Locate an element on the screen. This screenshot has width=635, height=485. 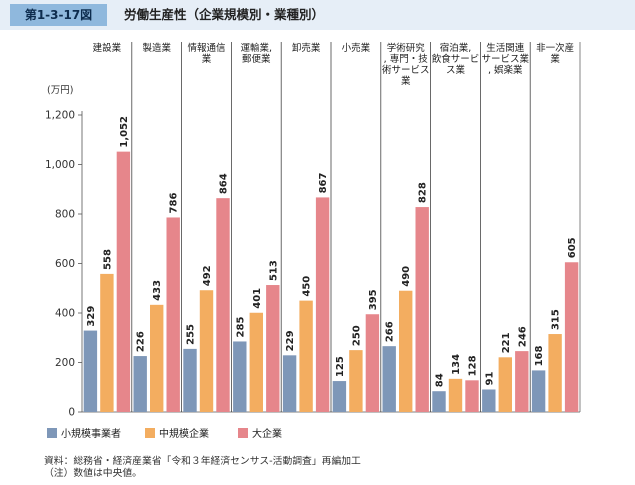
bar-value-label: 513 is located at coordinates (273, 270).